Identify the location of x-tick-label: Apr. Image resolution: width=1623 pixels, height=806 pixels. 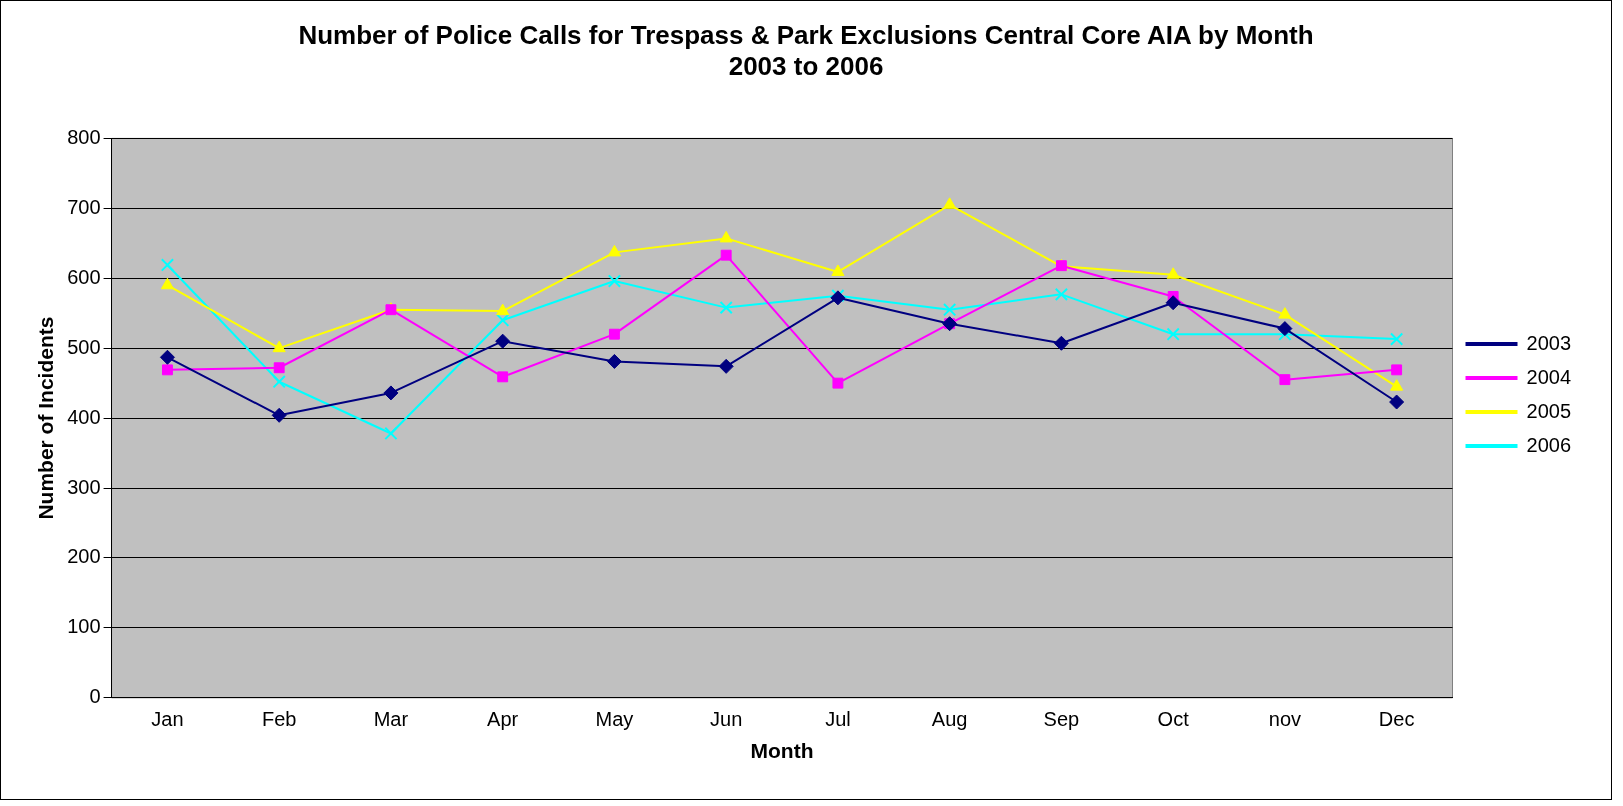
(503, 719).